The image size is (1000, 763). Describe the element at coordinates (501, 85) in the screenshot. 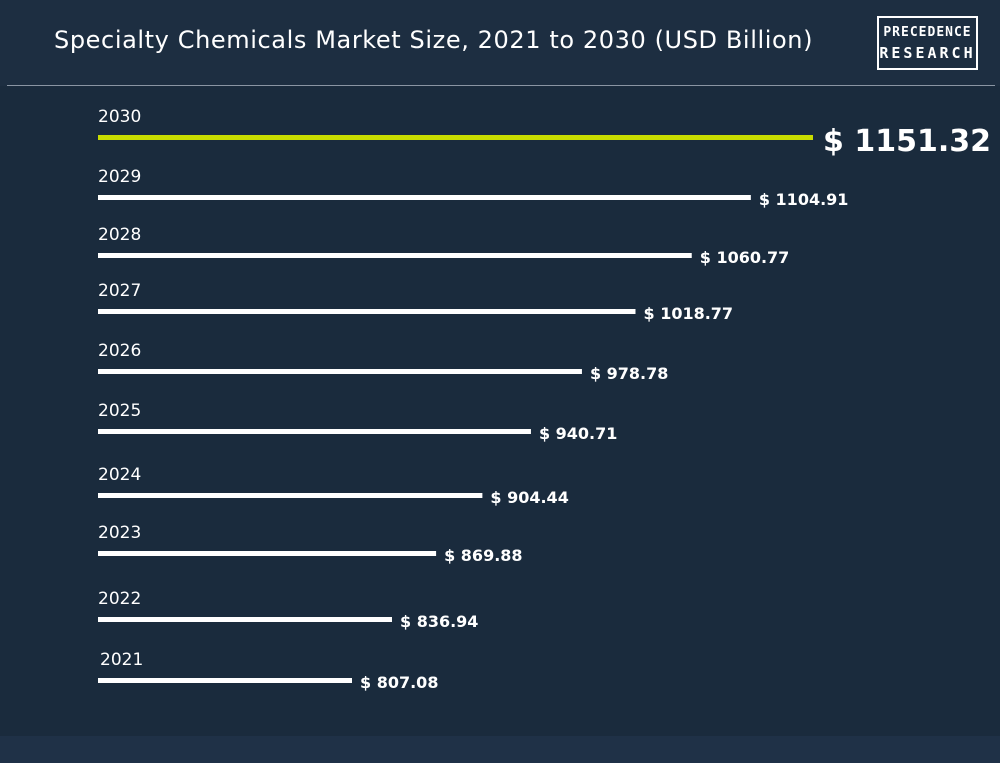

I see `header-divider` at that location.